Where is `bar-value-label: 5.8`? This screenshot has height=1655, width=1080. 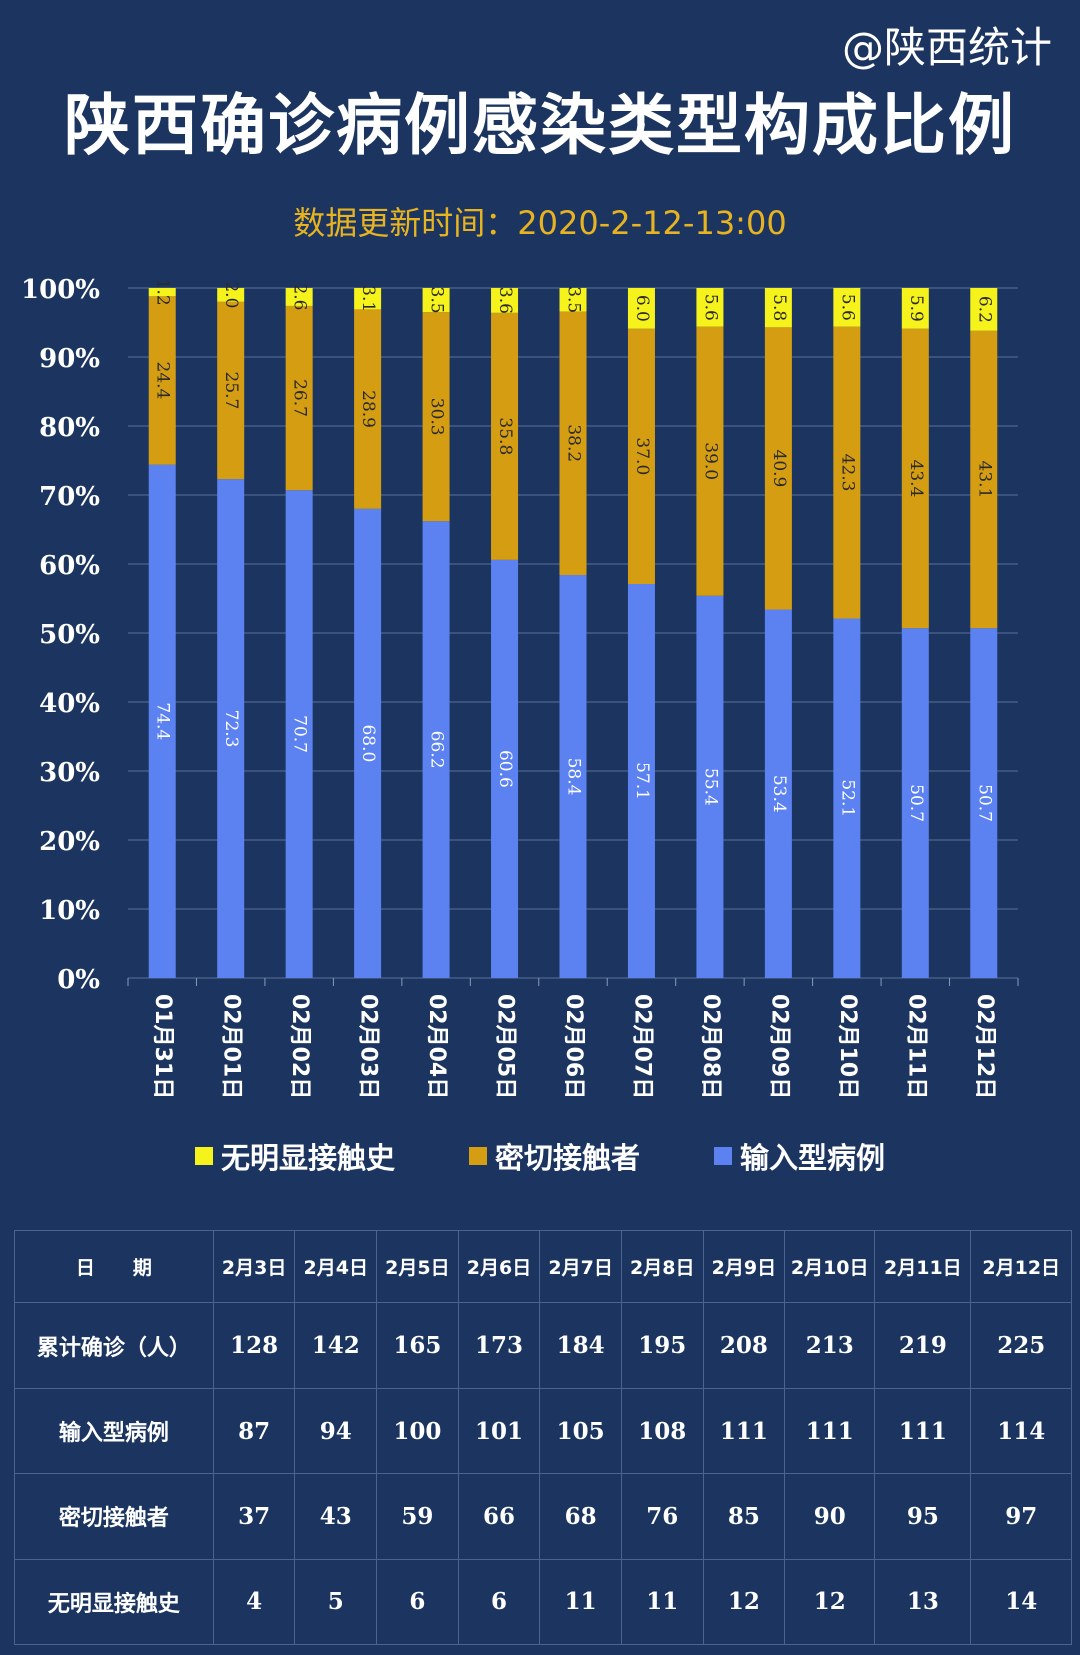
bar-value-label: 5.8 is located at coordinates (779, 307).